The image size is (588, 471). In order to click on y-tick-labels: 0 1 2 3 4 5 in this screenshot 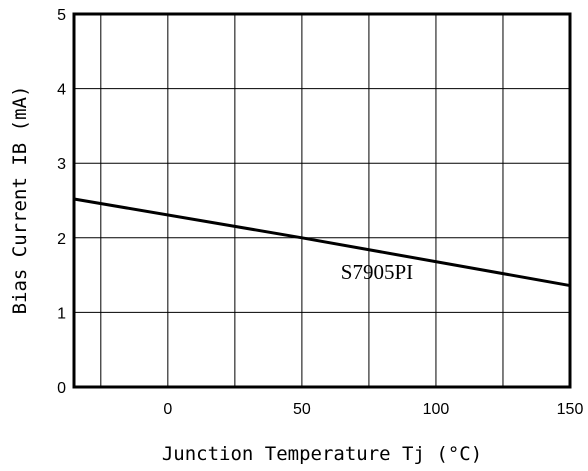, I will do `click(61, 202)`.